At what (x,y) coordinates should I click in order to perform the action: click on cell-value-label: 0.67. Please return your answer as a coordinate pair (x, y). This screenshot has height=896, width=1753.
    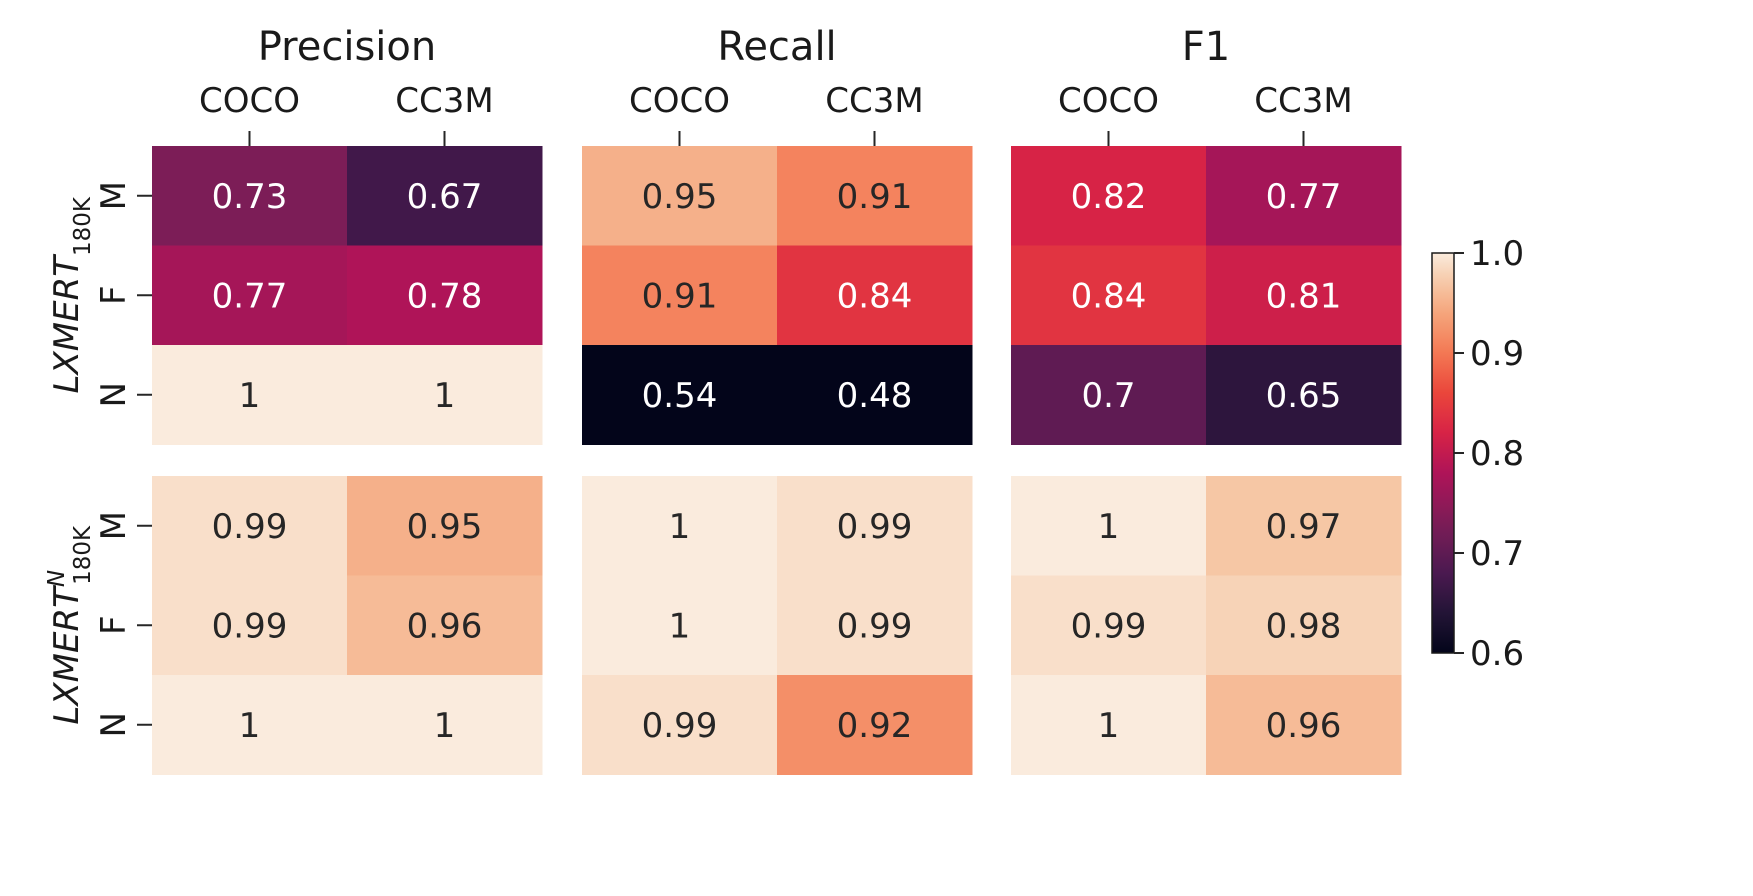
    Looking at the image, I should click on (445, 197).